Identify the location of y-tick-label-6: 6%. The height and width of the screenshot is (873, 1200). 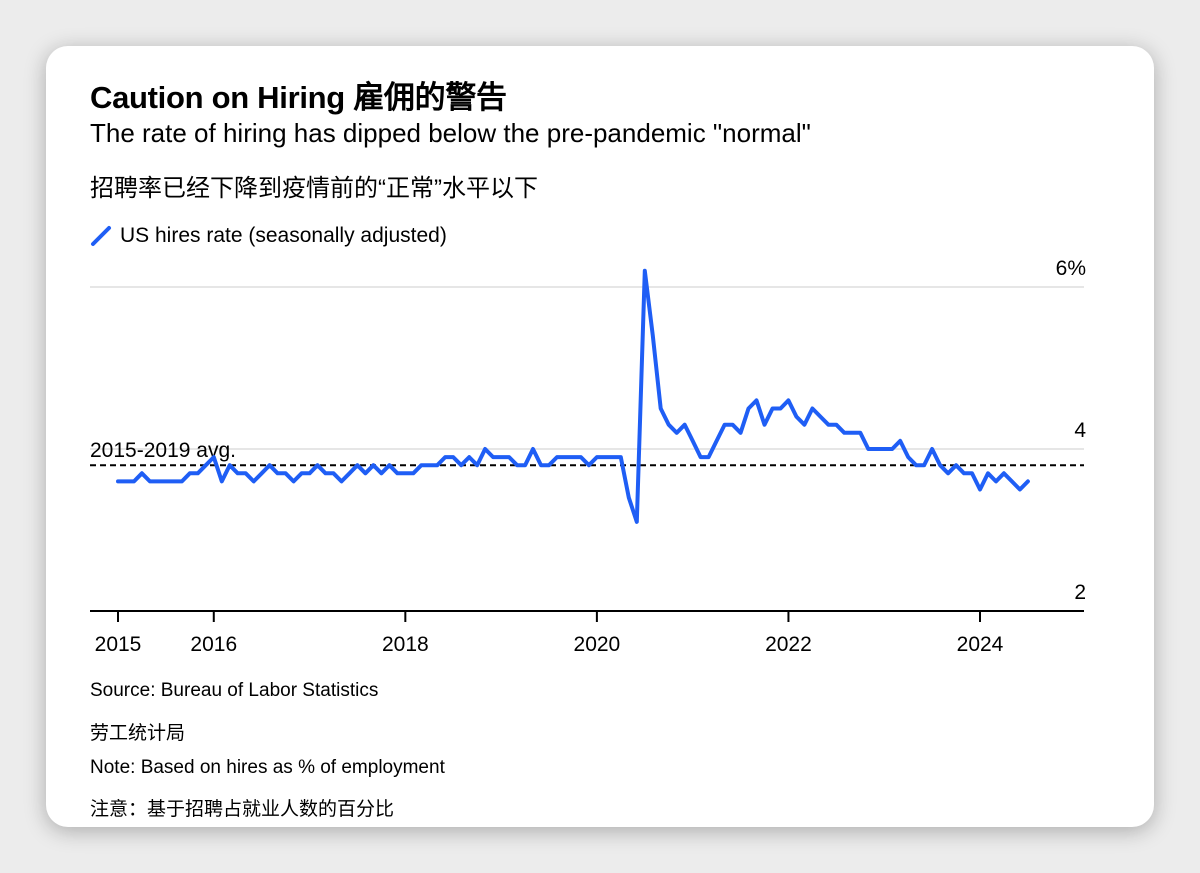
(1071, 268).